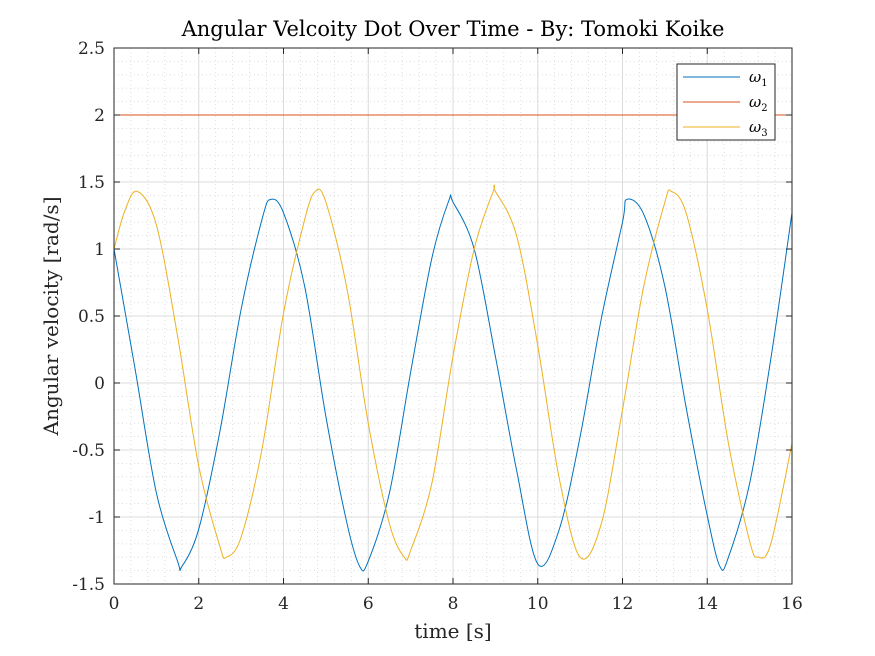 The width and height of the screenshot is (875, 656). Describe the element at coordinates (88, 585) in the screenshot. I see `y-tick-label: -1.5` at that location.